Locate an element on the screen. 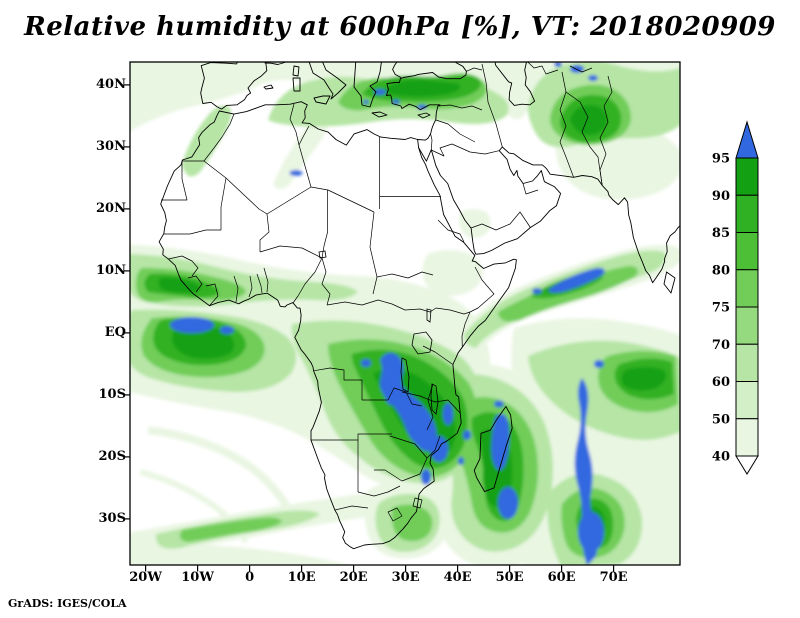 The image size is (800, 618). colorbar-tick-label: 85 is located at coordinates (721, 233).